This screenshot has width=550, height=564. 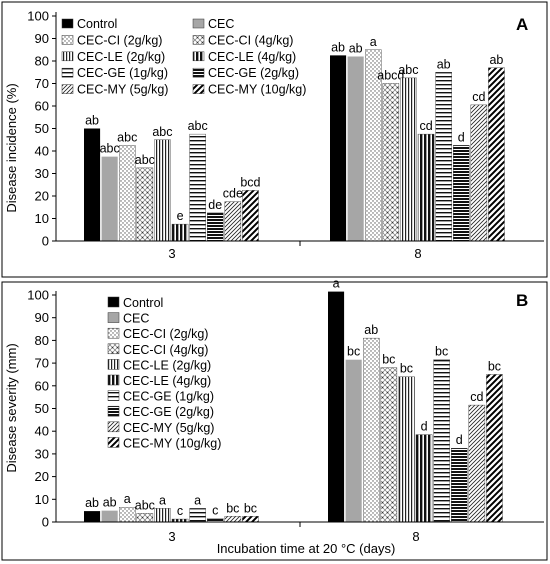 I want to click on legend-label: CEC-CI (2g/kg), so click(x=165, y=334).